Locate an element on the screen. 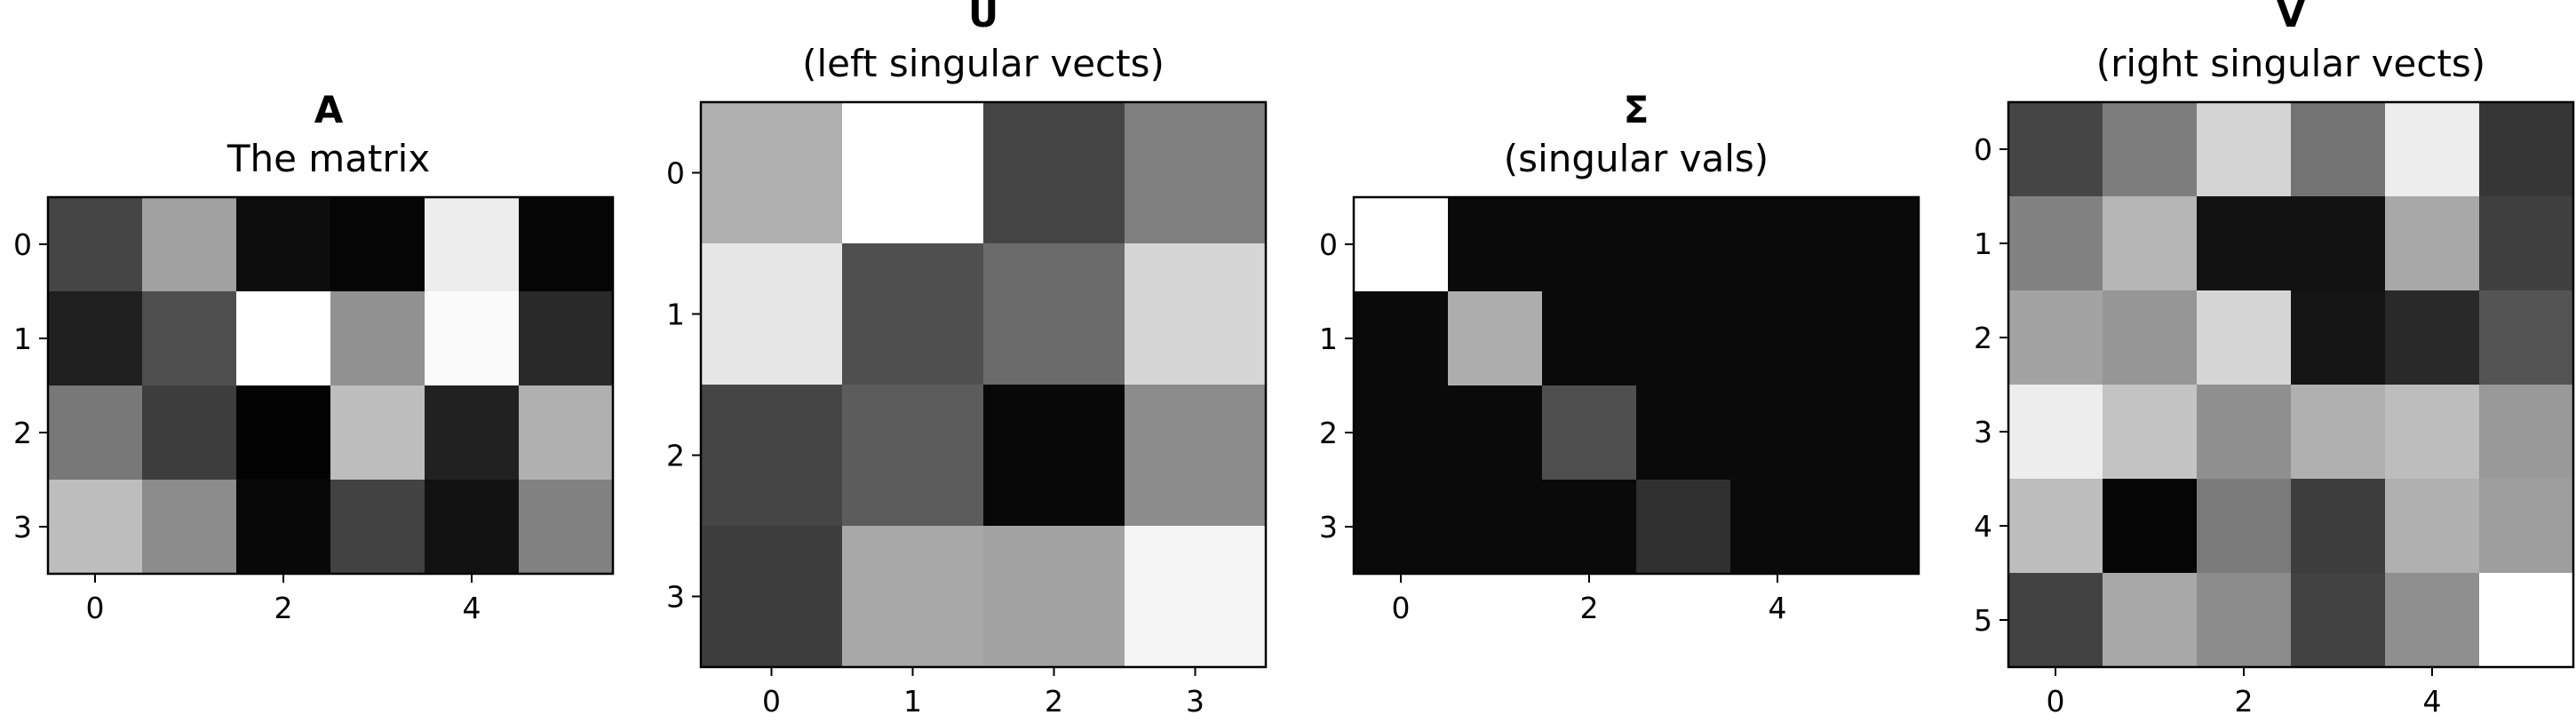 This screenshot has width=2576, height=723. v-cell-r1-c2 is located at coordinates (2244, 243).